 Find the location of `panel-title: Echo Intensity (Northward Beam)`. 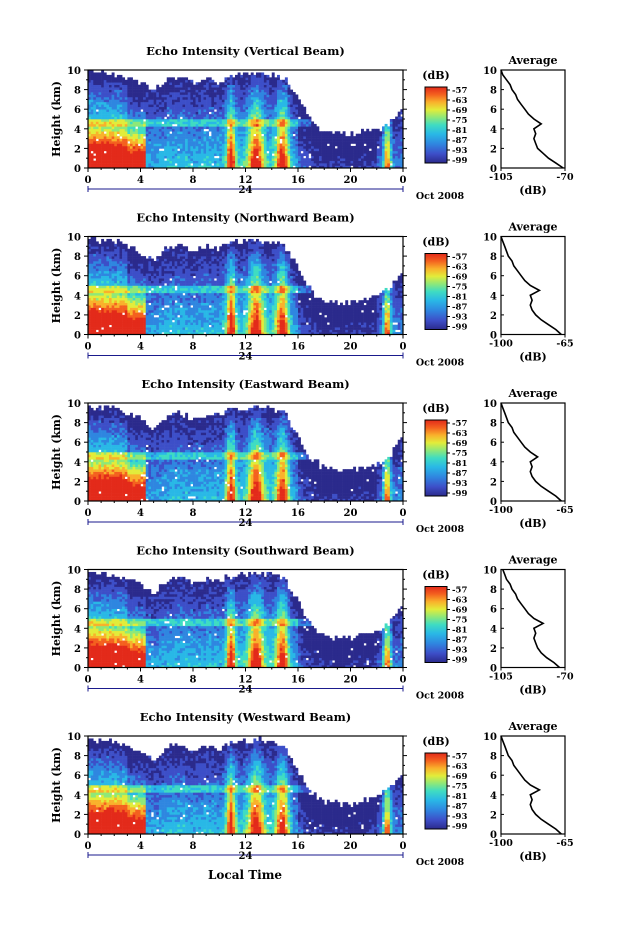

panel-title: Echo Intensity (Northward Beam) is located at coordinates (245, 218).